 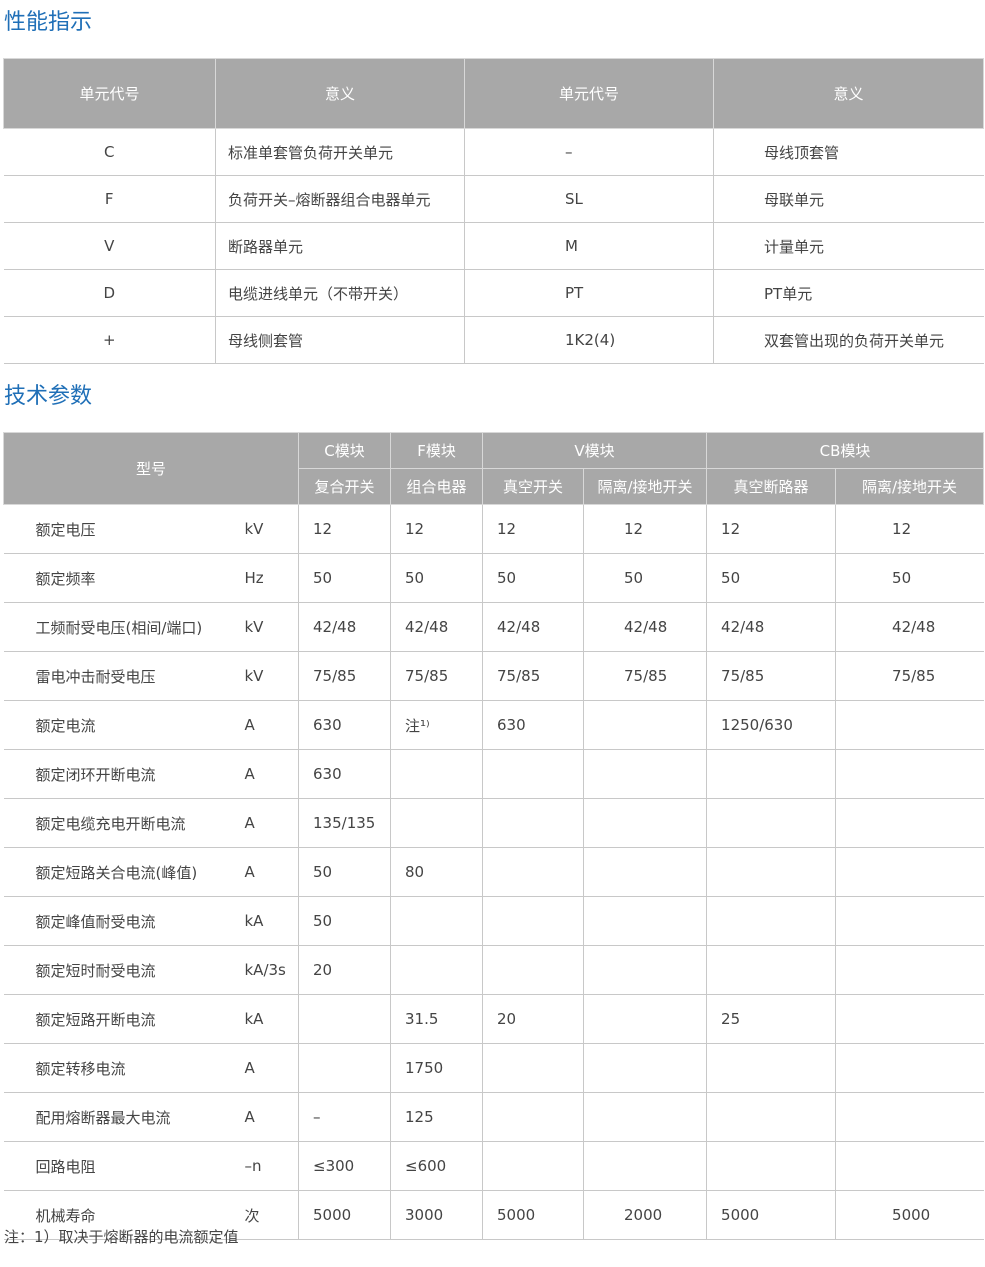 What do you see at coordinates (122, 1068) in the screenshot?
I see `param-name: 额定转移电流` at bounding box center [122, 1068].